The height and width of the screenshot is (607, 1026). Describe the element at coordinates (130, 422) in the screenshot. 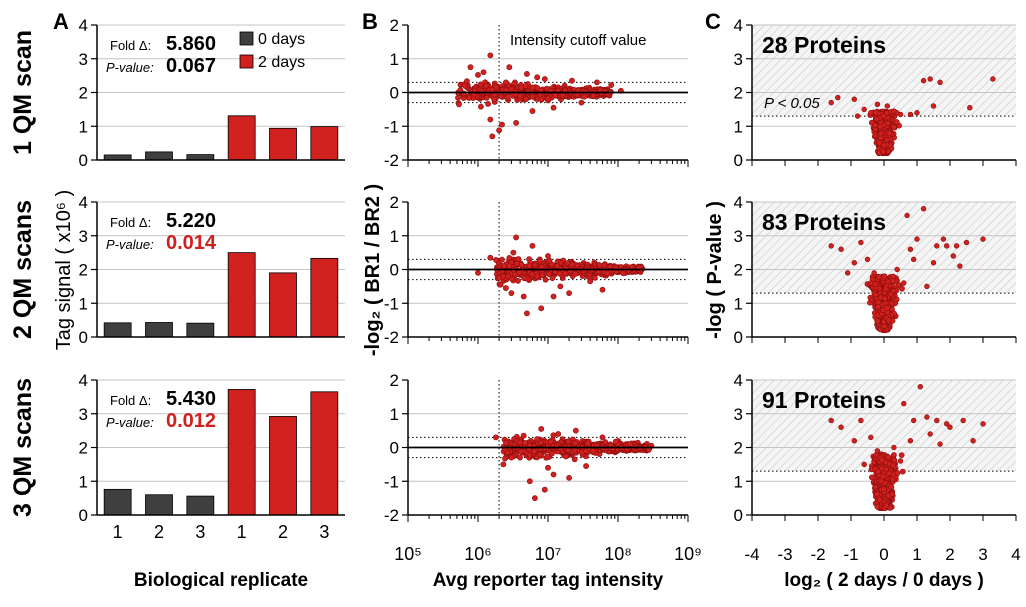

I see `p-value-label: P-value:` at that location.